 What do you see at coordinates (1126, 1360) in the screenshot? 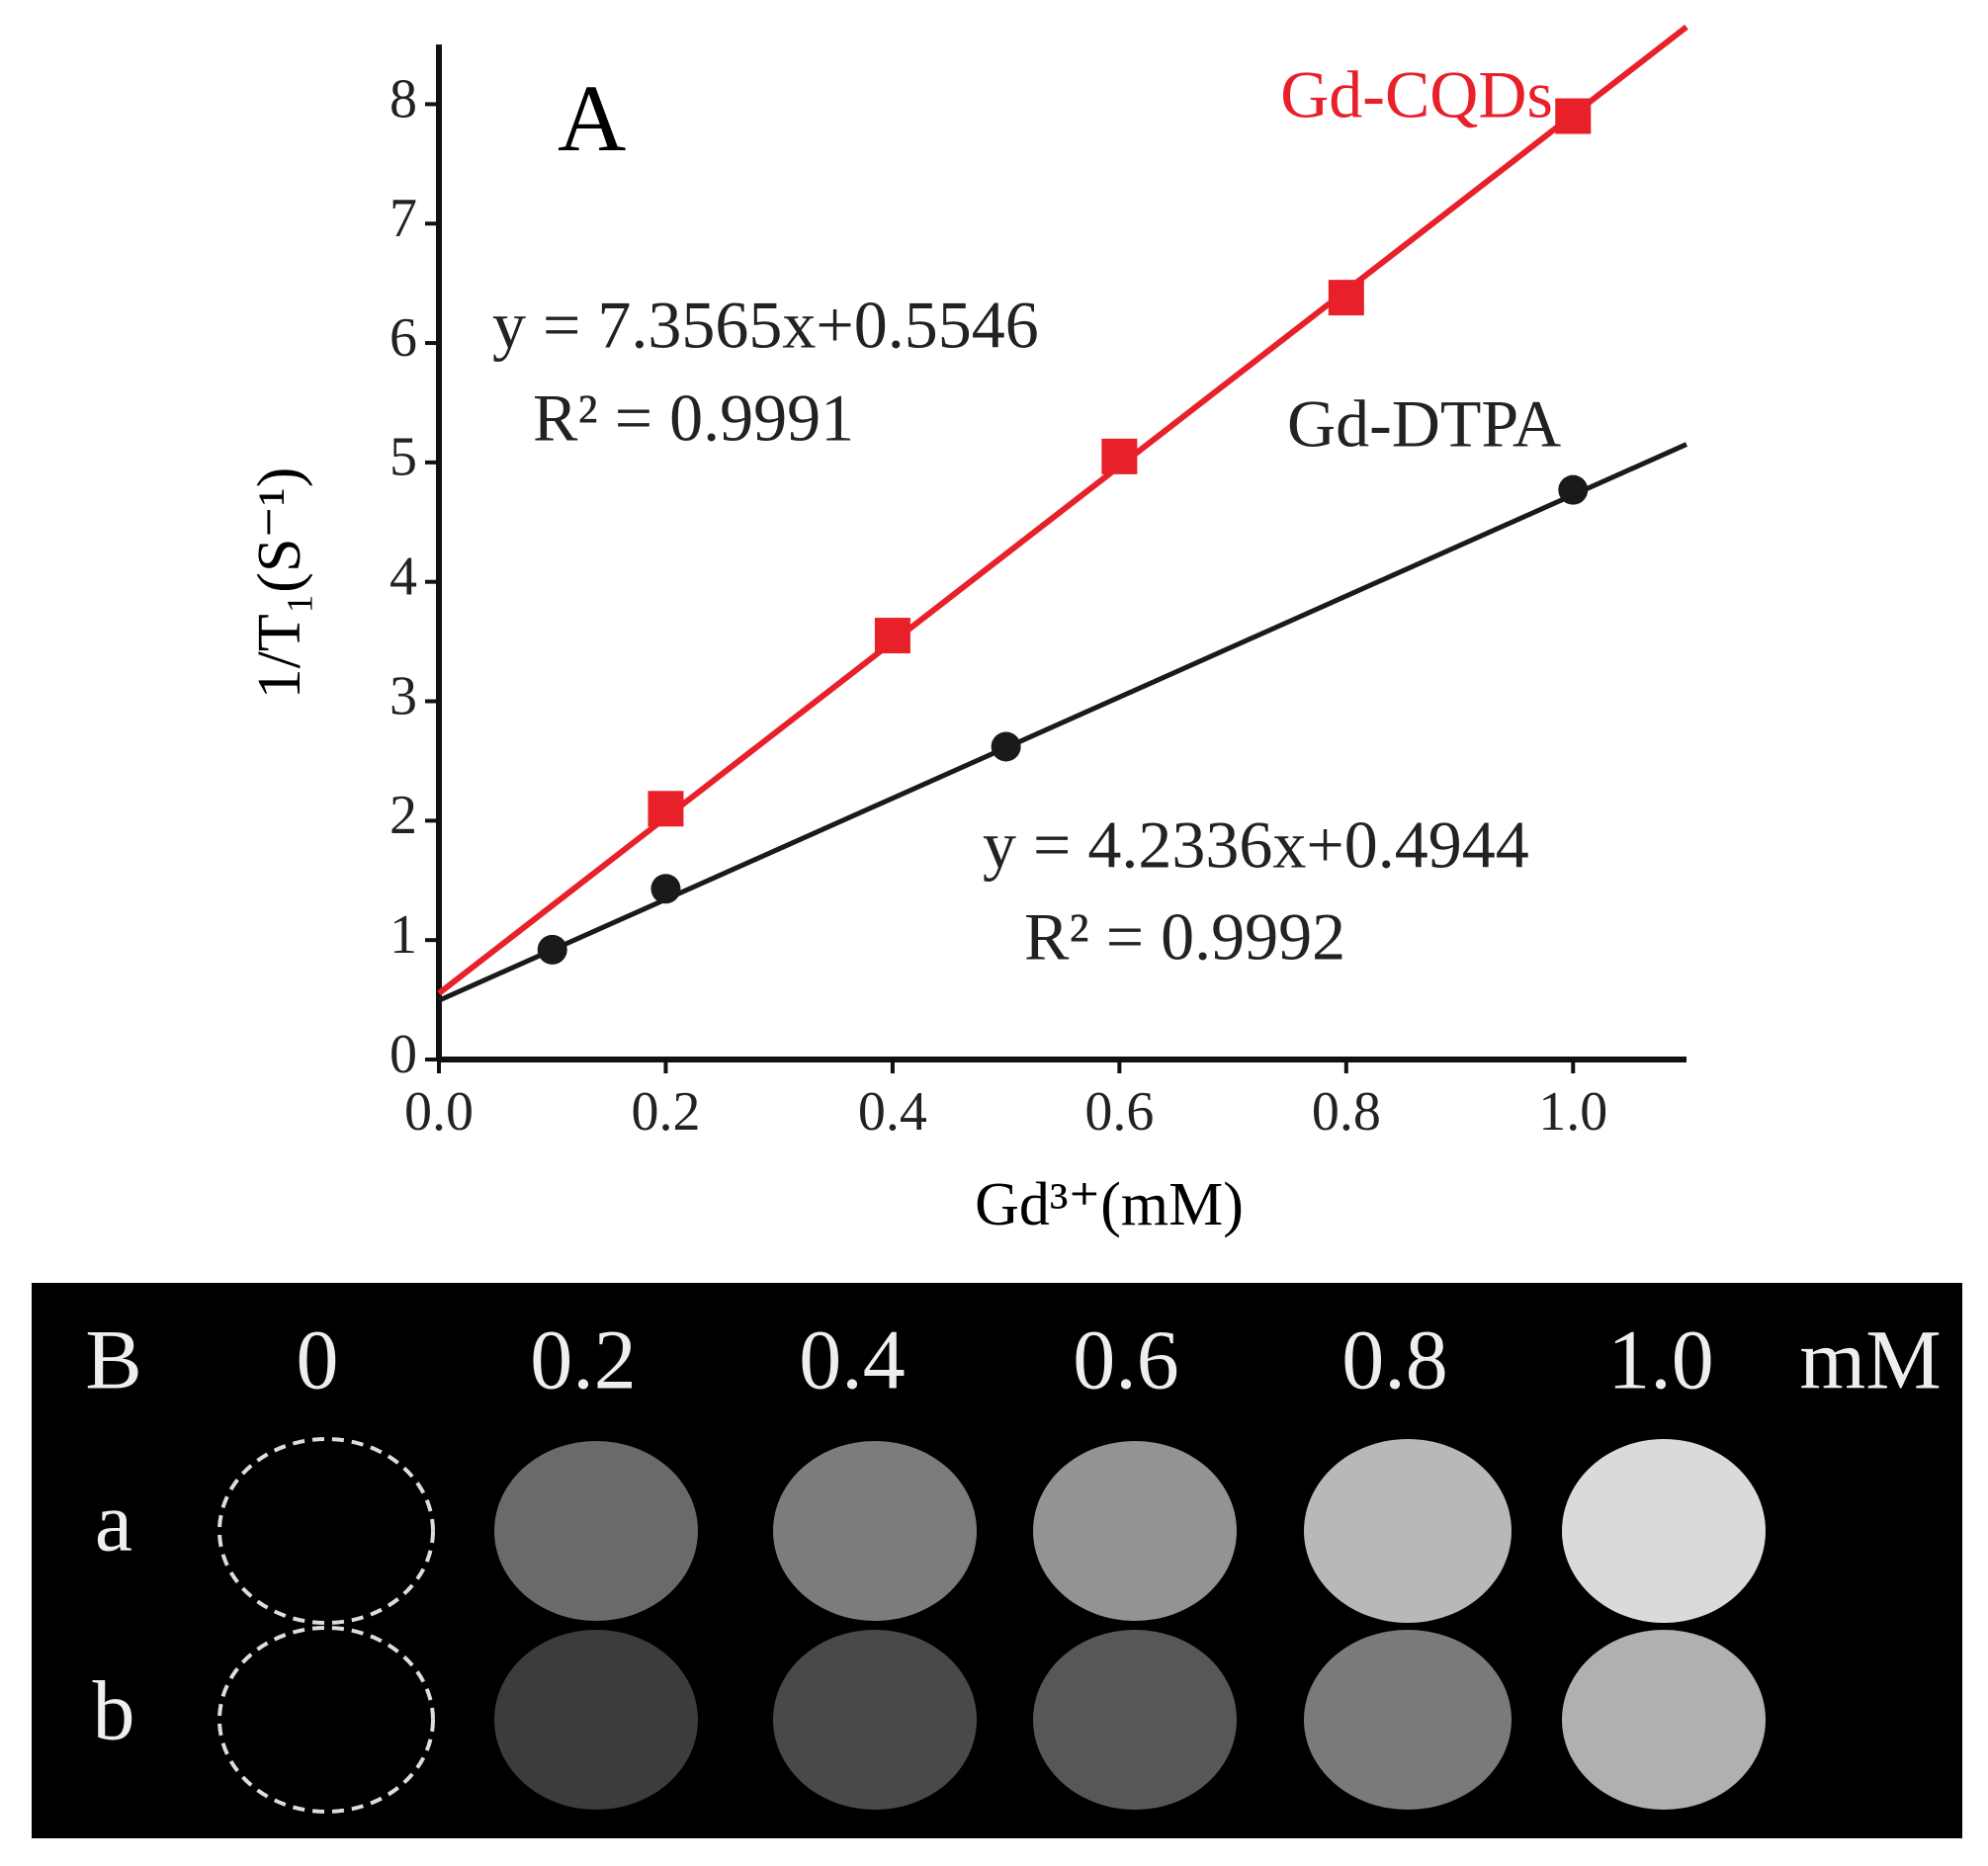
I see `concentration-label: 0.6` at bounding box center [1126, 1360].